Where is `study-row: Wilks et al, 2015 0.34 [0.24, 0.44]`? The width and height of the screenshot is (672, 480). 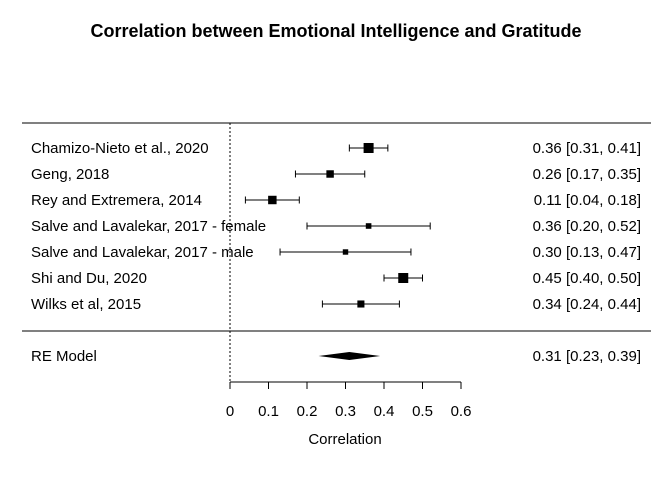 study-row: Wilks et al, 2015 0.34 [0.24, 0.44] is located at coordinates (336, 304).